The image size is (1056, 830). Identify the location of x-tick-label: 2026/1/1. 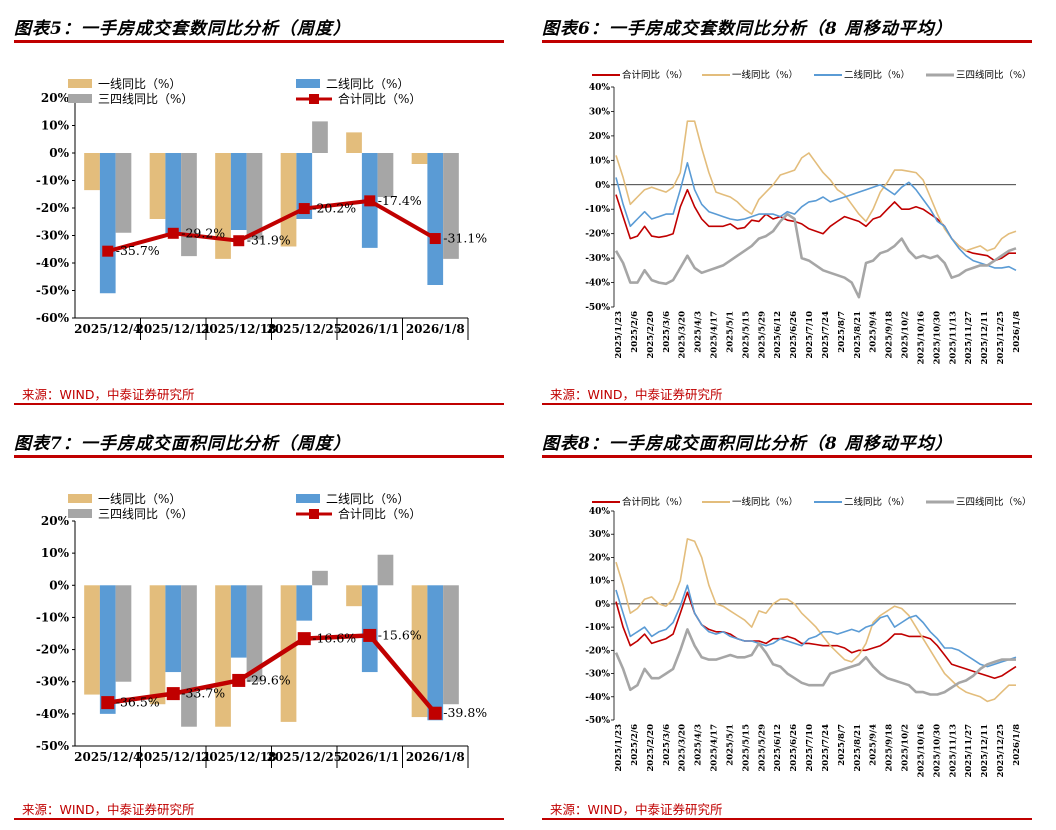
(369, 757).